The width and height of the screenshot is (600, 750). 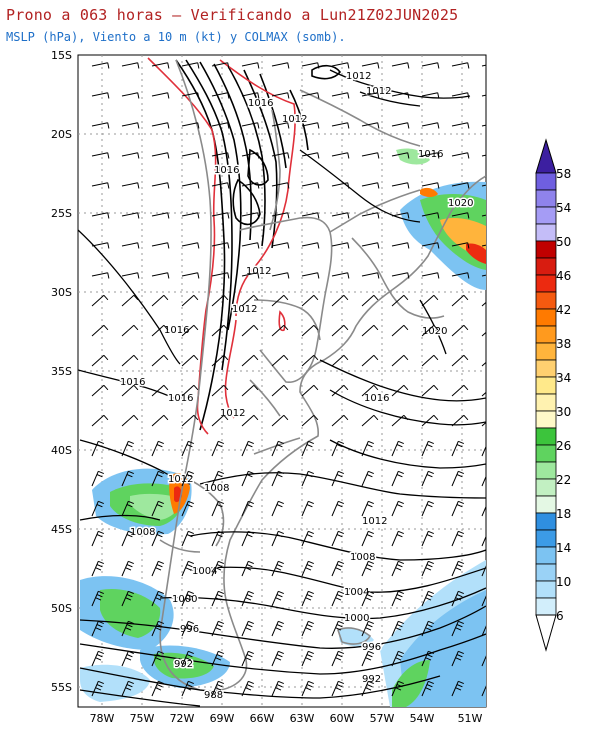 I want to click on isobar-label: 1016, so click(x=226, y=170).